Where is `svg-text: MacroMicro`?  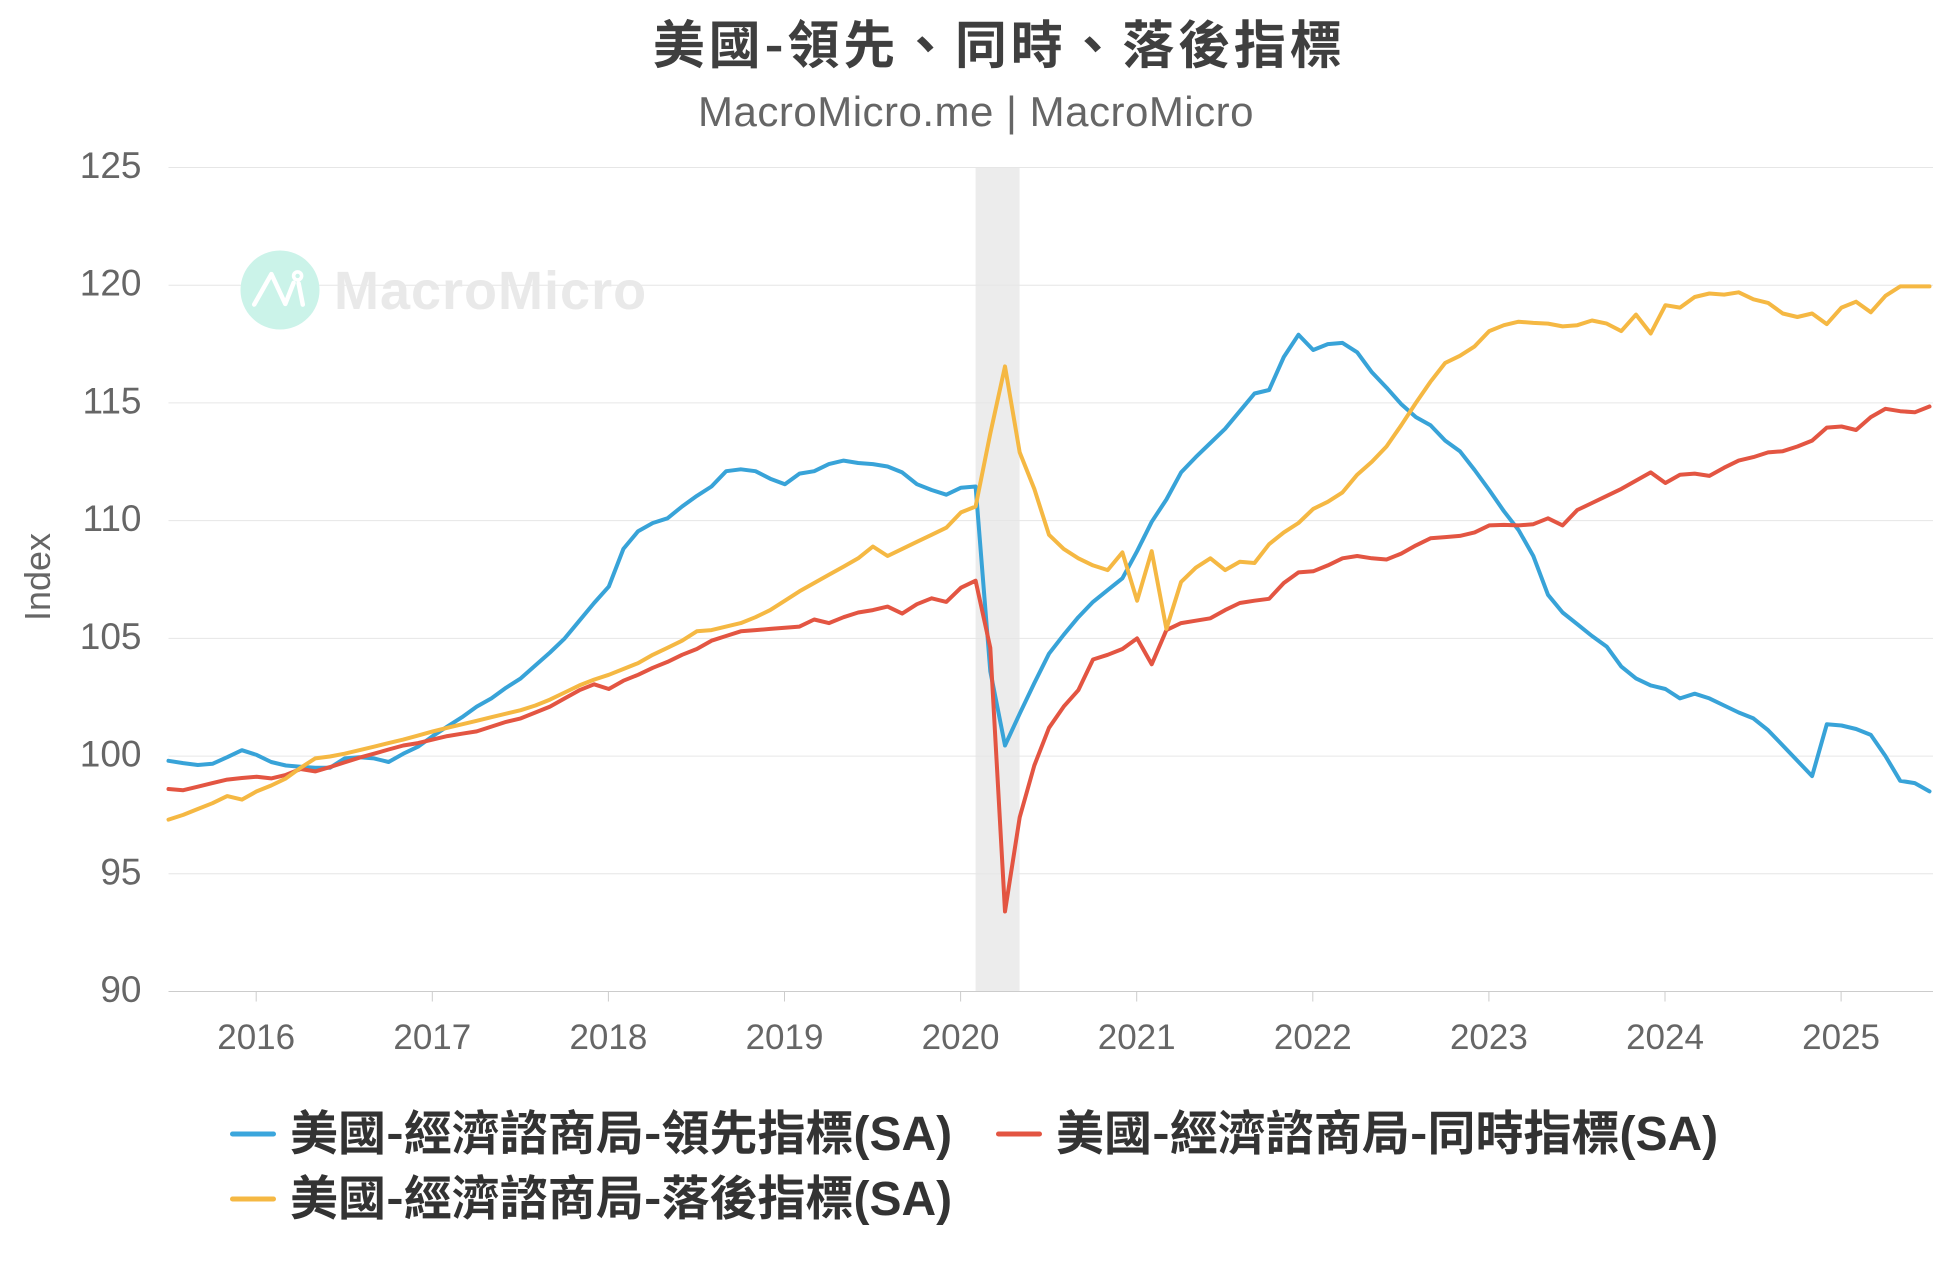 svg-text: MacroMicro is located at coordinates (490, 291).